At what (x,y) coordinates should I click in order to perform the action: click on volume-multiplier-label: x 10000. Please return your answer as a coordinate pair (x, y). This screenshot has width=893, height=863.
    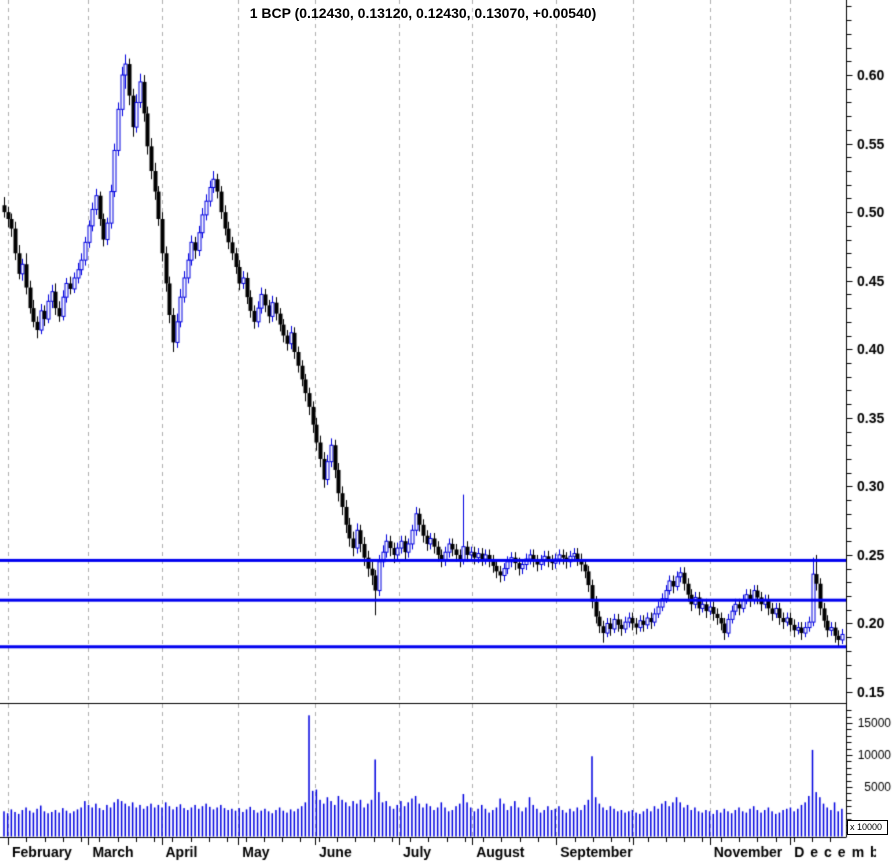
    Looking at the image, I should click on (867, 827).